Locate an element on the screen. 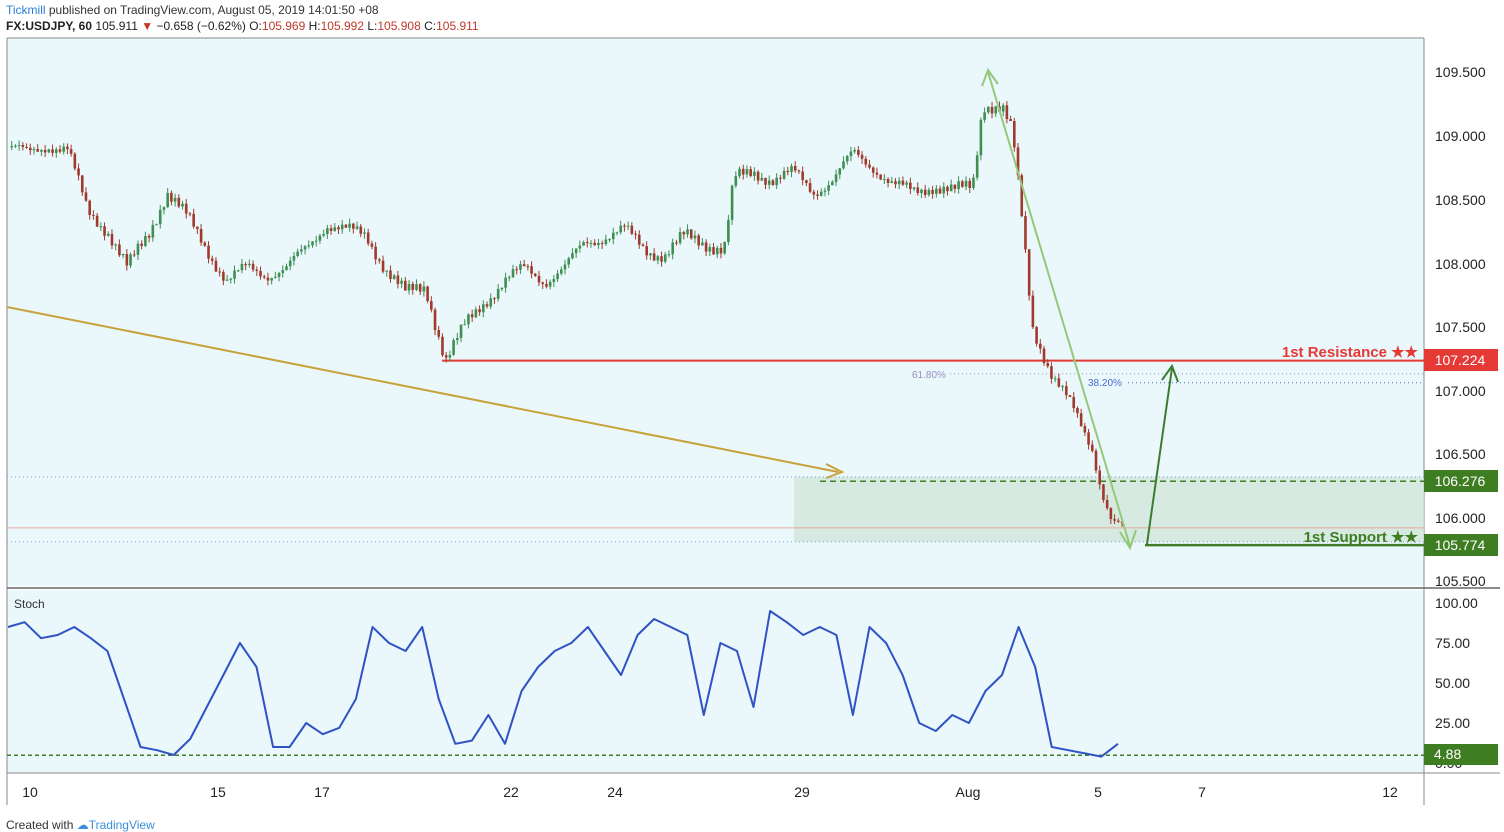 This screenshot has height=832, width=1504. x-tick: 24 is located at coordinates (615, 792).